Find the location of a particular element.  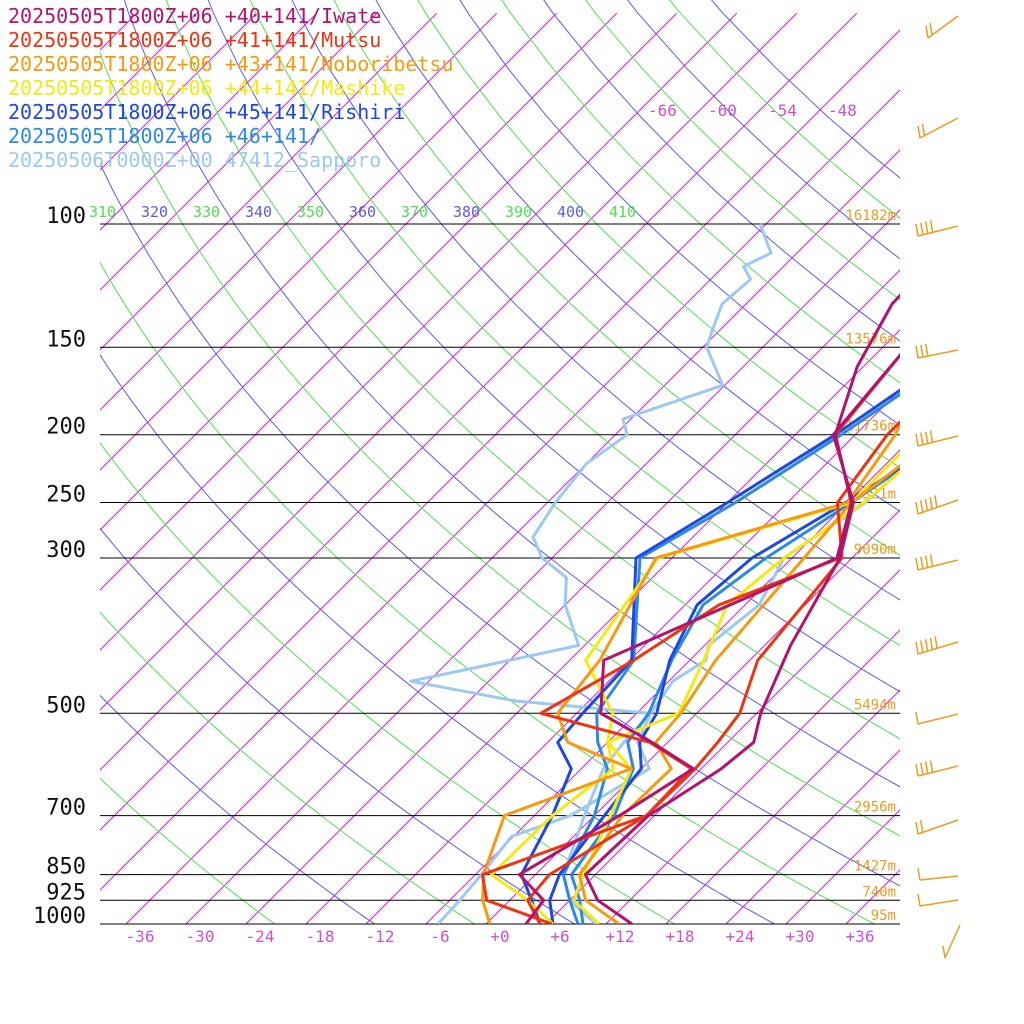

temperature-tick-label: +12 is located at coordinates (620, 936).